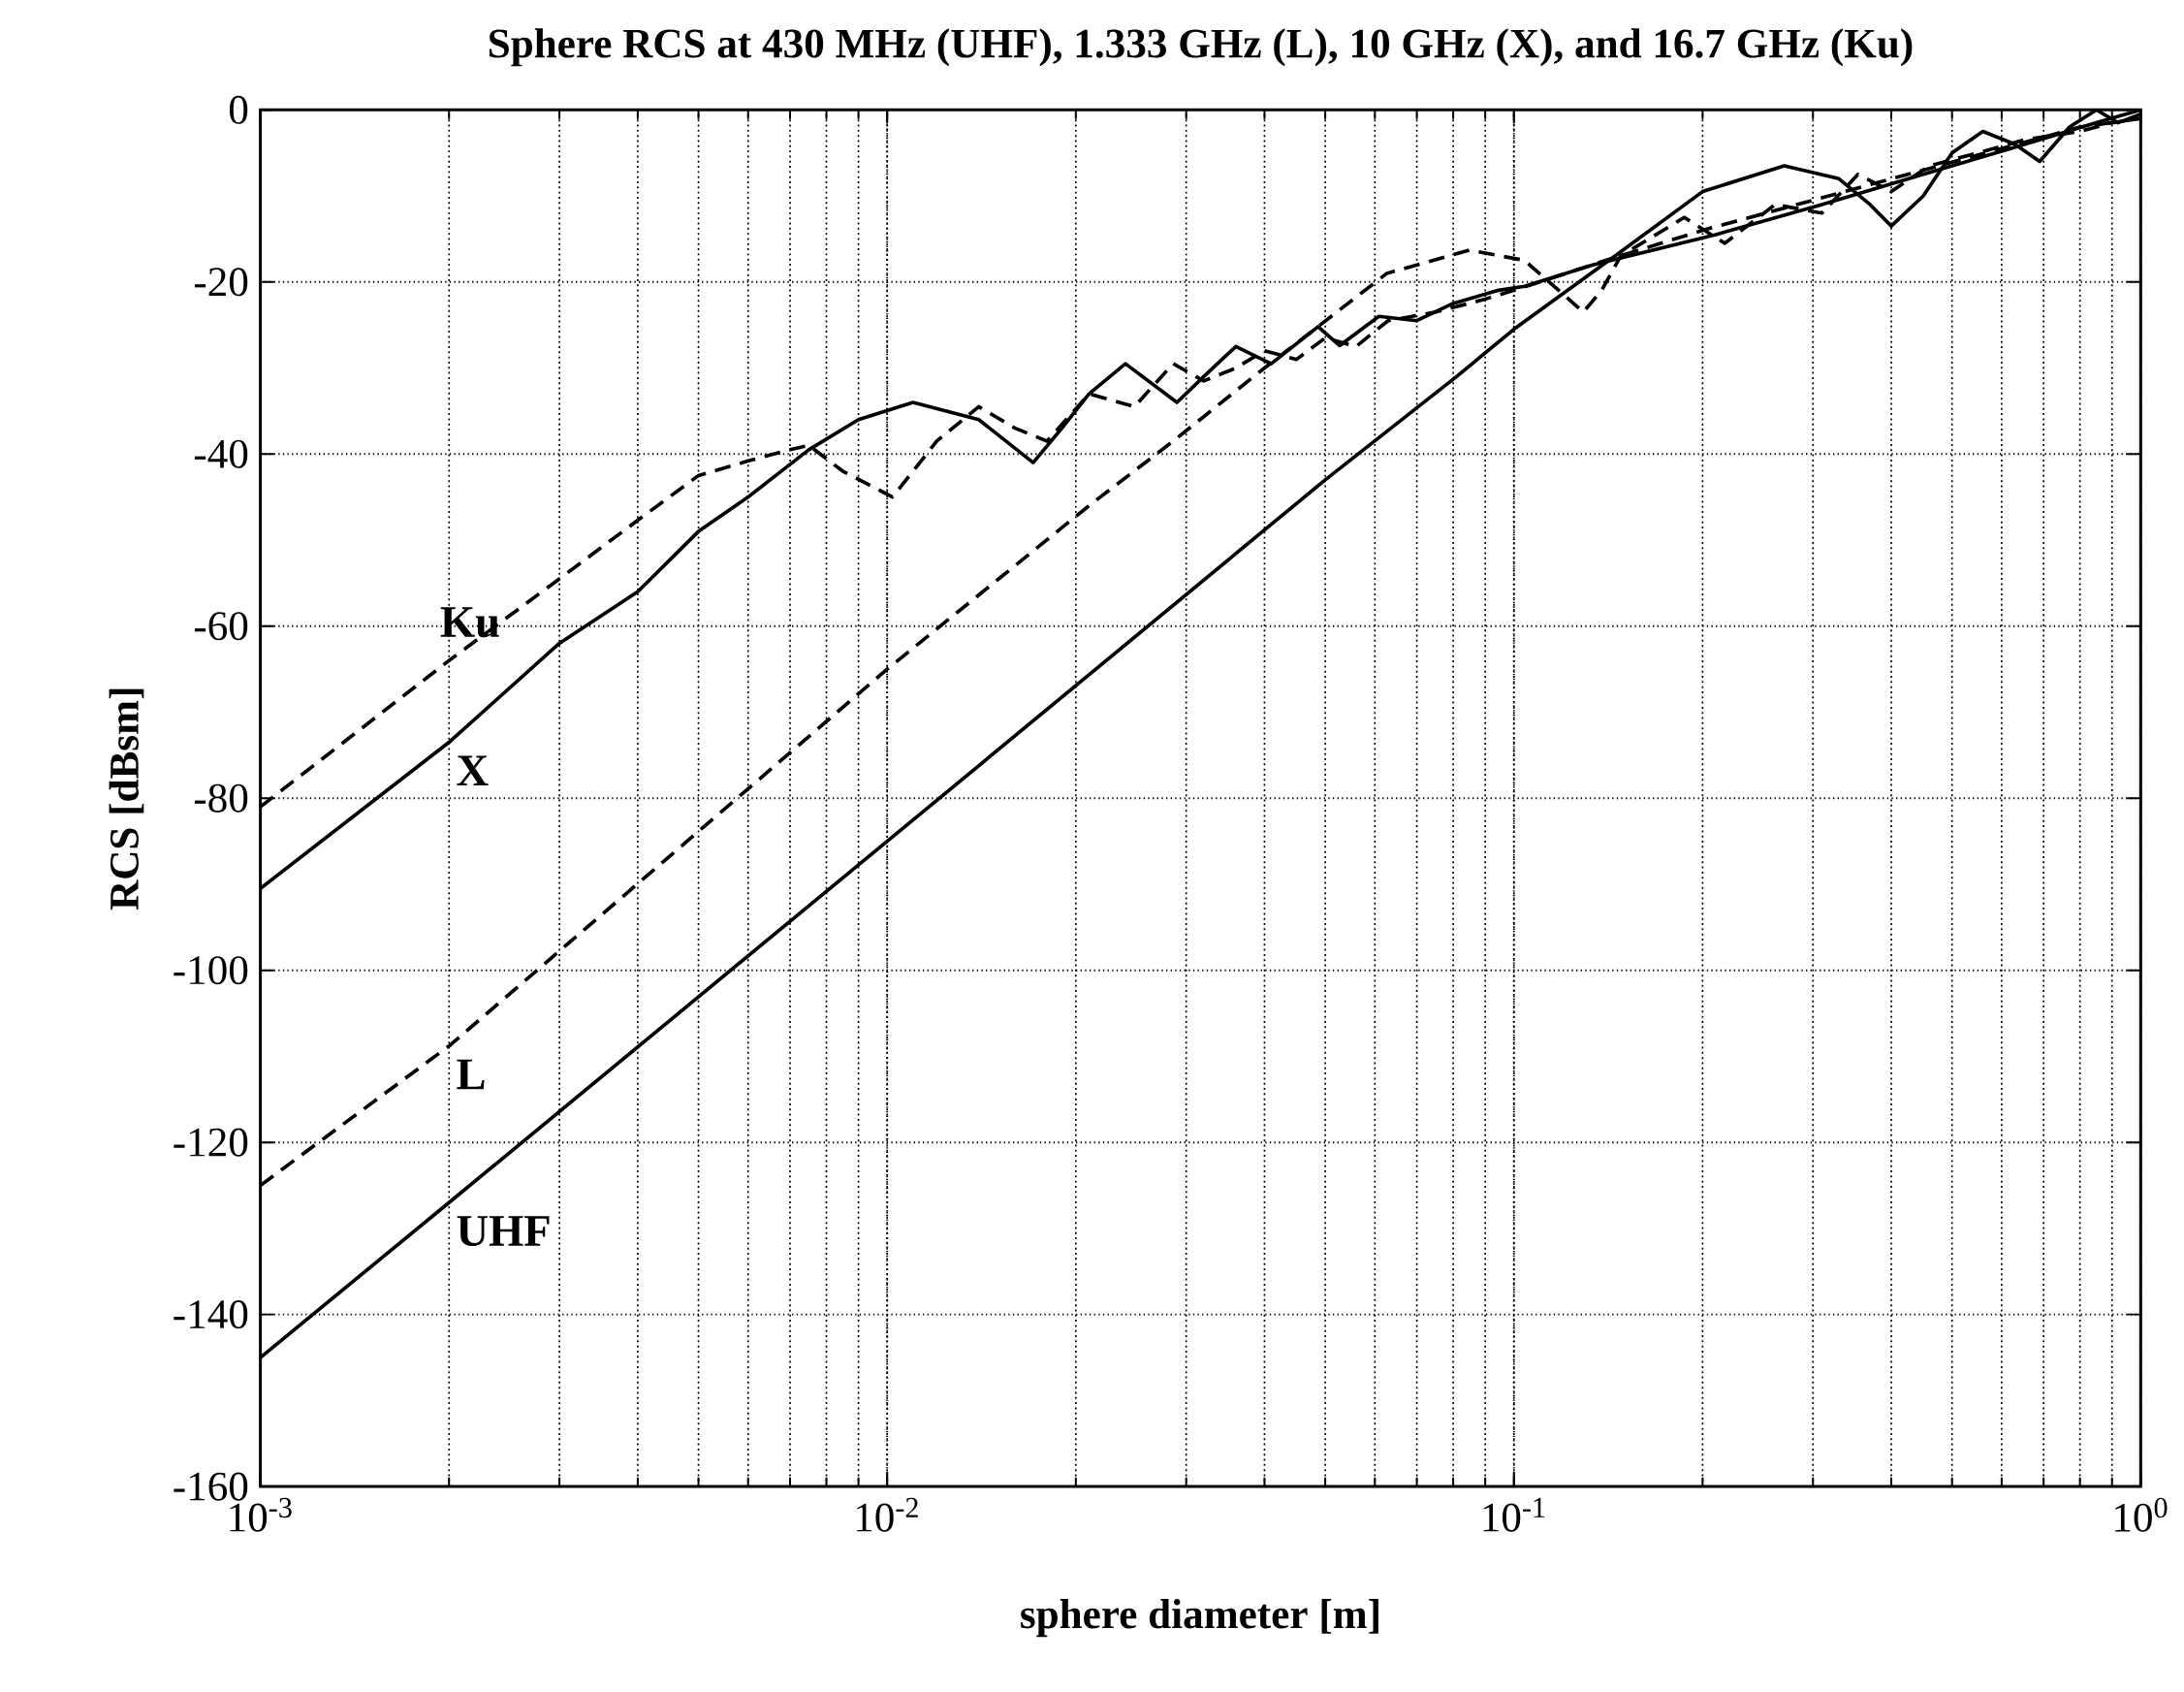 The width and height of the screenshot is (2184, 1692). Describe the element at coordinates (471, 1074) in the screenshot. I see `series-label: L` at that location.